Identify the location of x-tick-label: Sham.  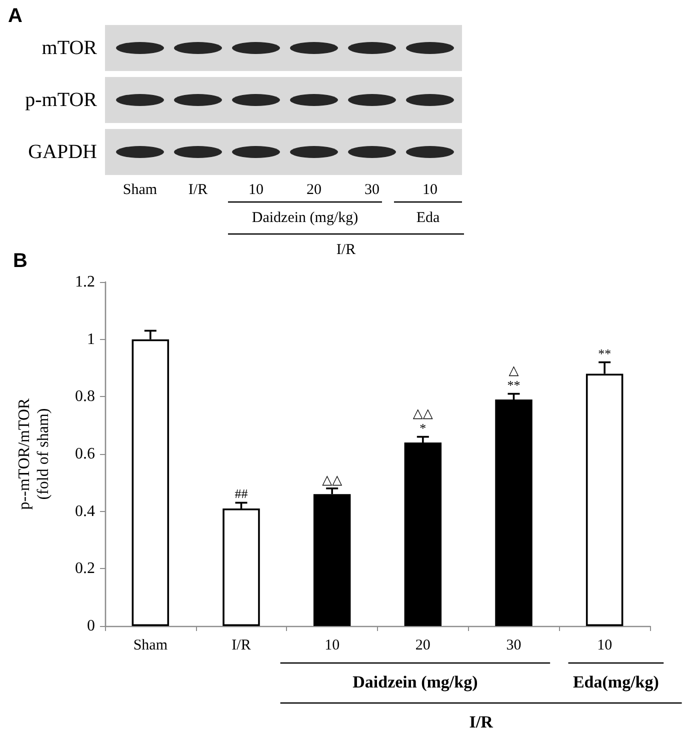
(150, 646).